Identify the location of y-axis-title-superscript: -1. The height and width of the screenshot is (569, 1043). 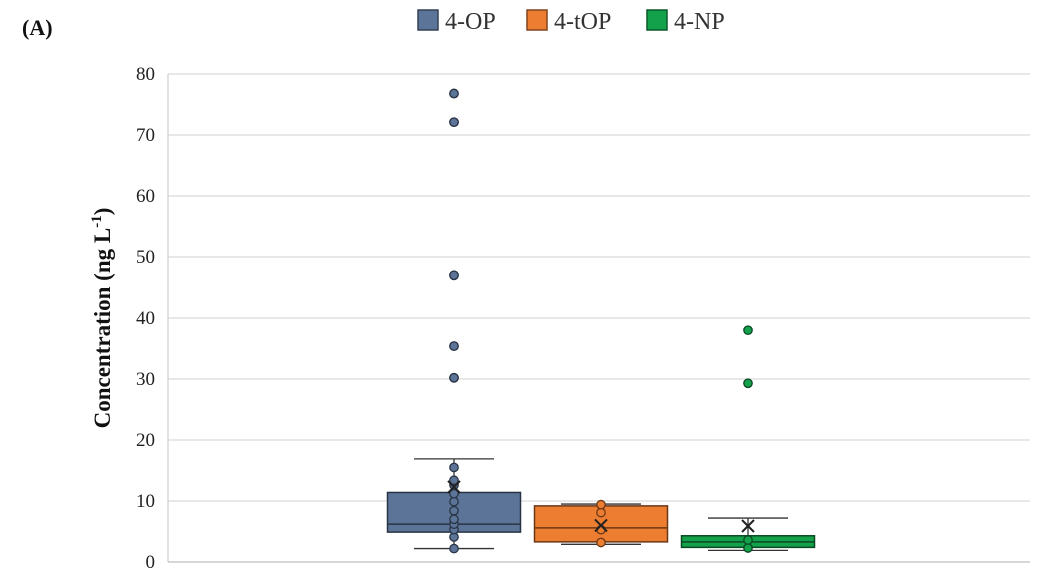
(97, 221).